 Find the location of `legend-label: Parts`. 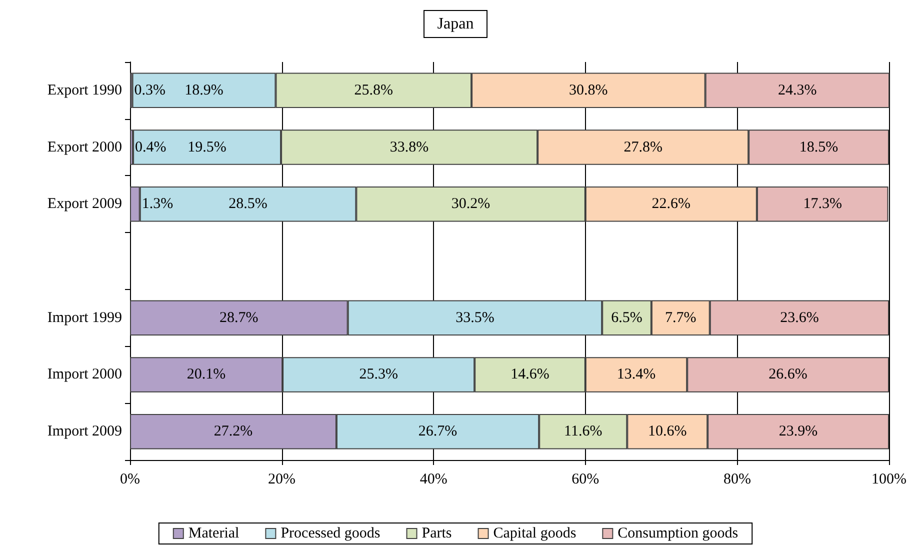

legend-label: Parts is located at coordinates (437, 534).